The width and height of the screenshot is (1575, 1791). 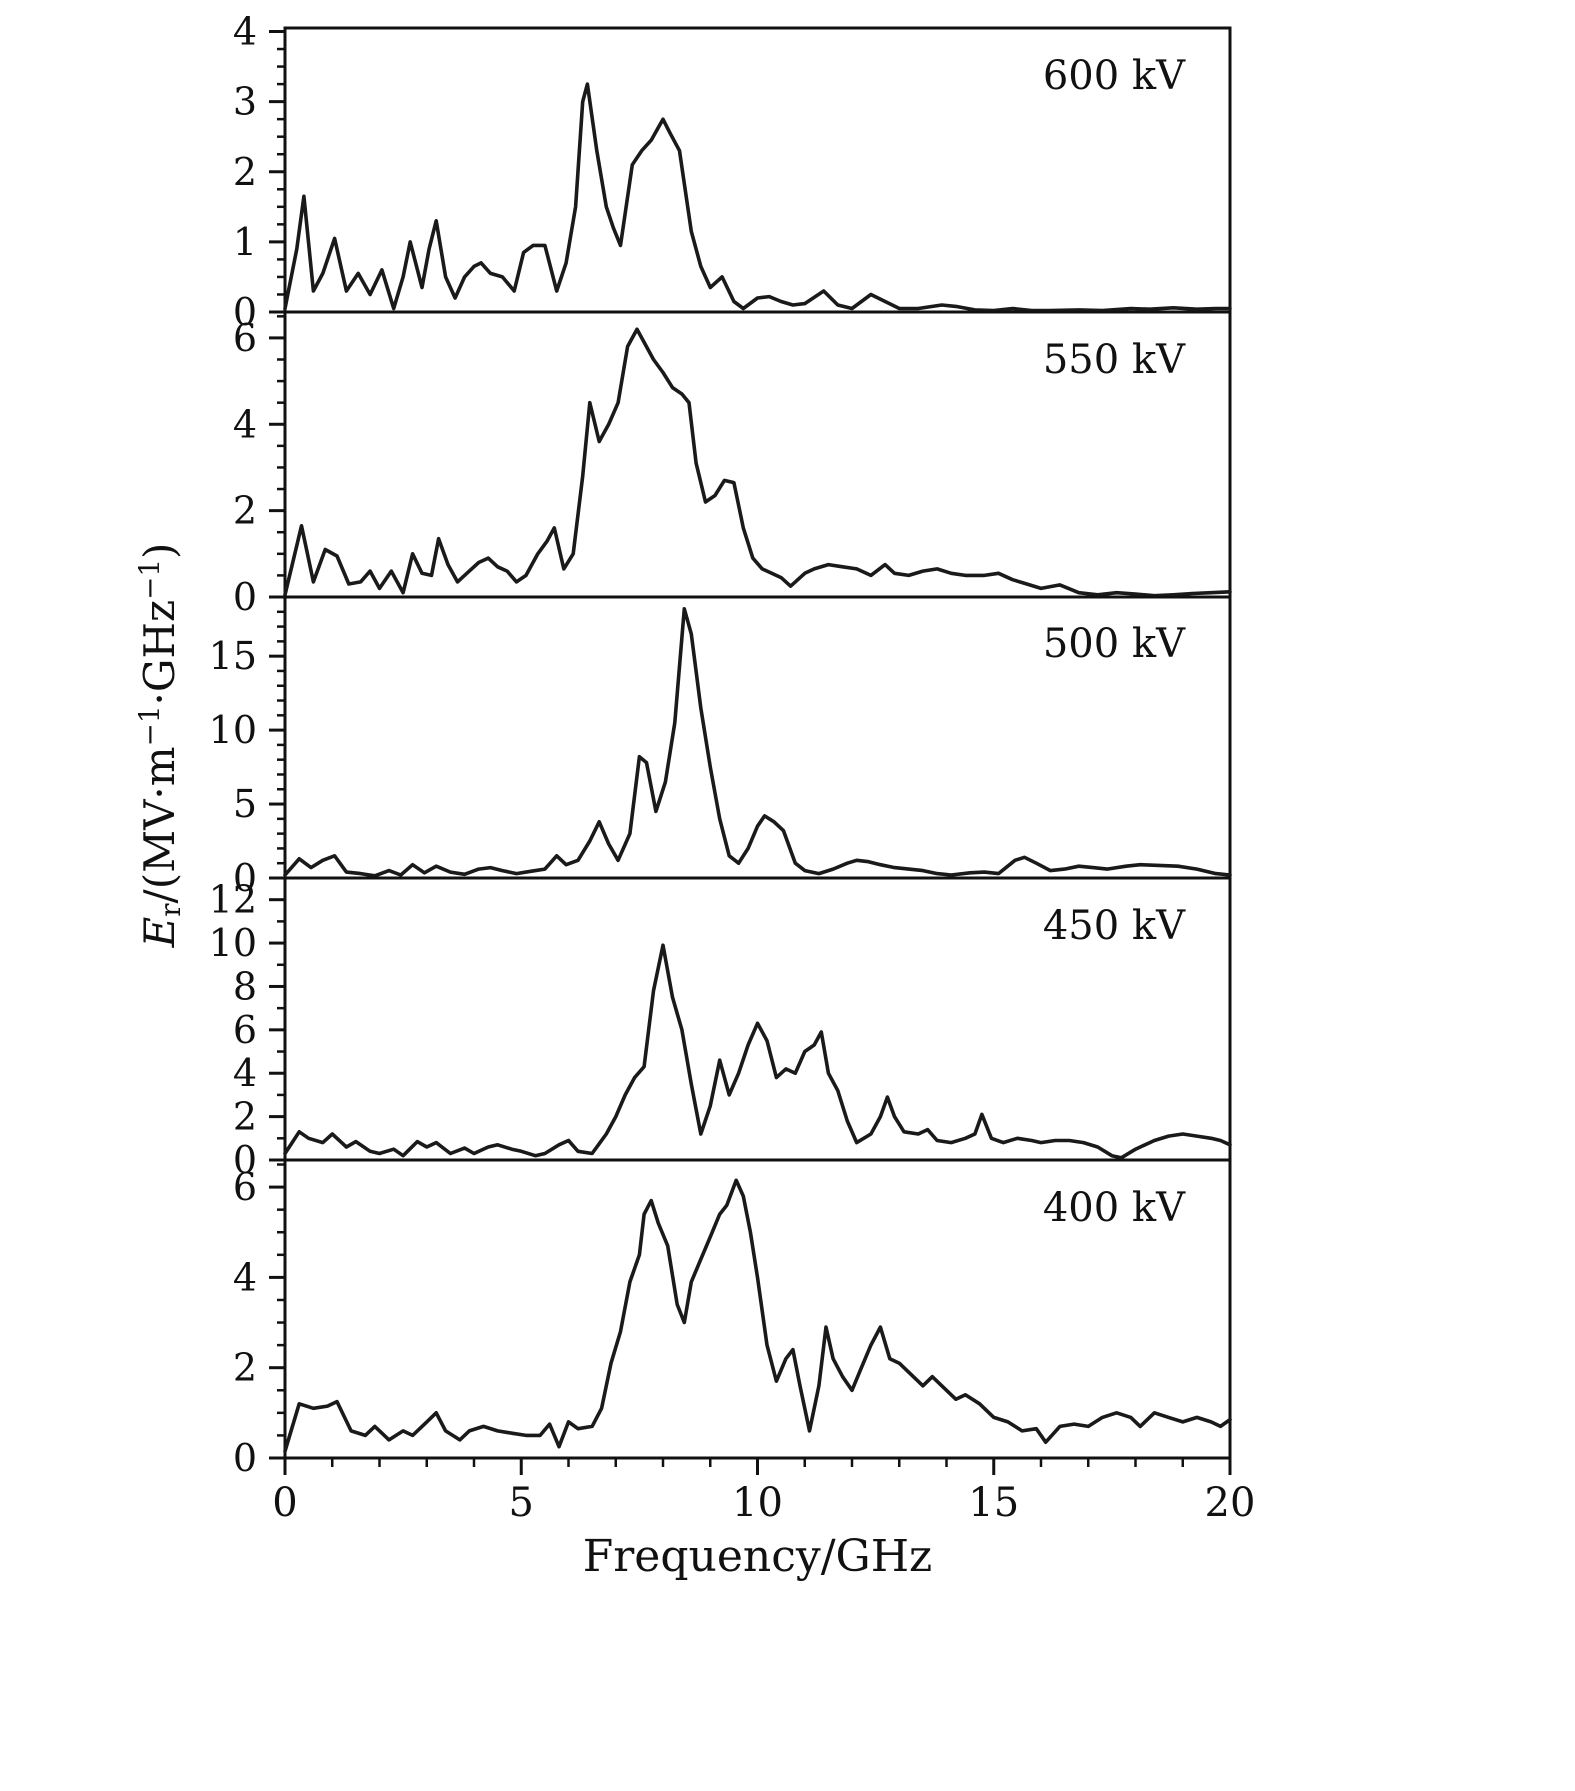 I want to click on spectrum-curve-600-kv, so click(x=757, y=197).